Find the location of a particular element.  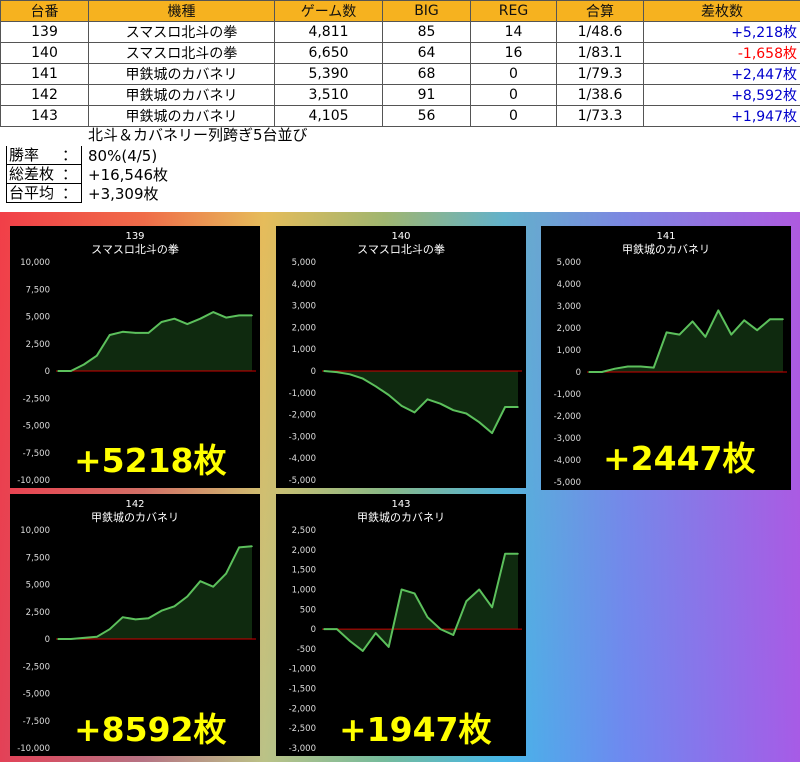

cell-big: 85 is located at coordinates (426, 32).